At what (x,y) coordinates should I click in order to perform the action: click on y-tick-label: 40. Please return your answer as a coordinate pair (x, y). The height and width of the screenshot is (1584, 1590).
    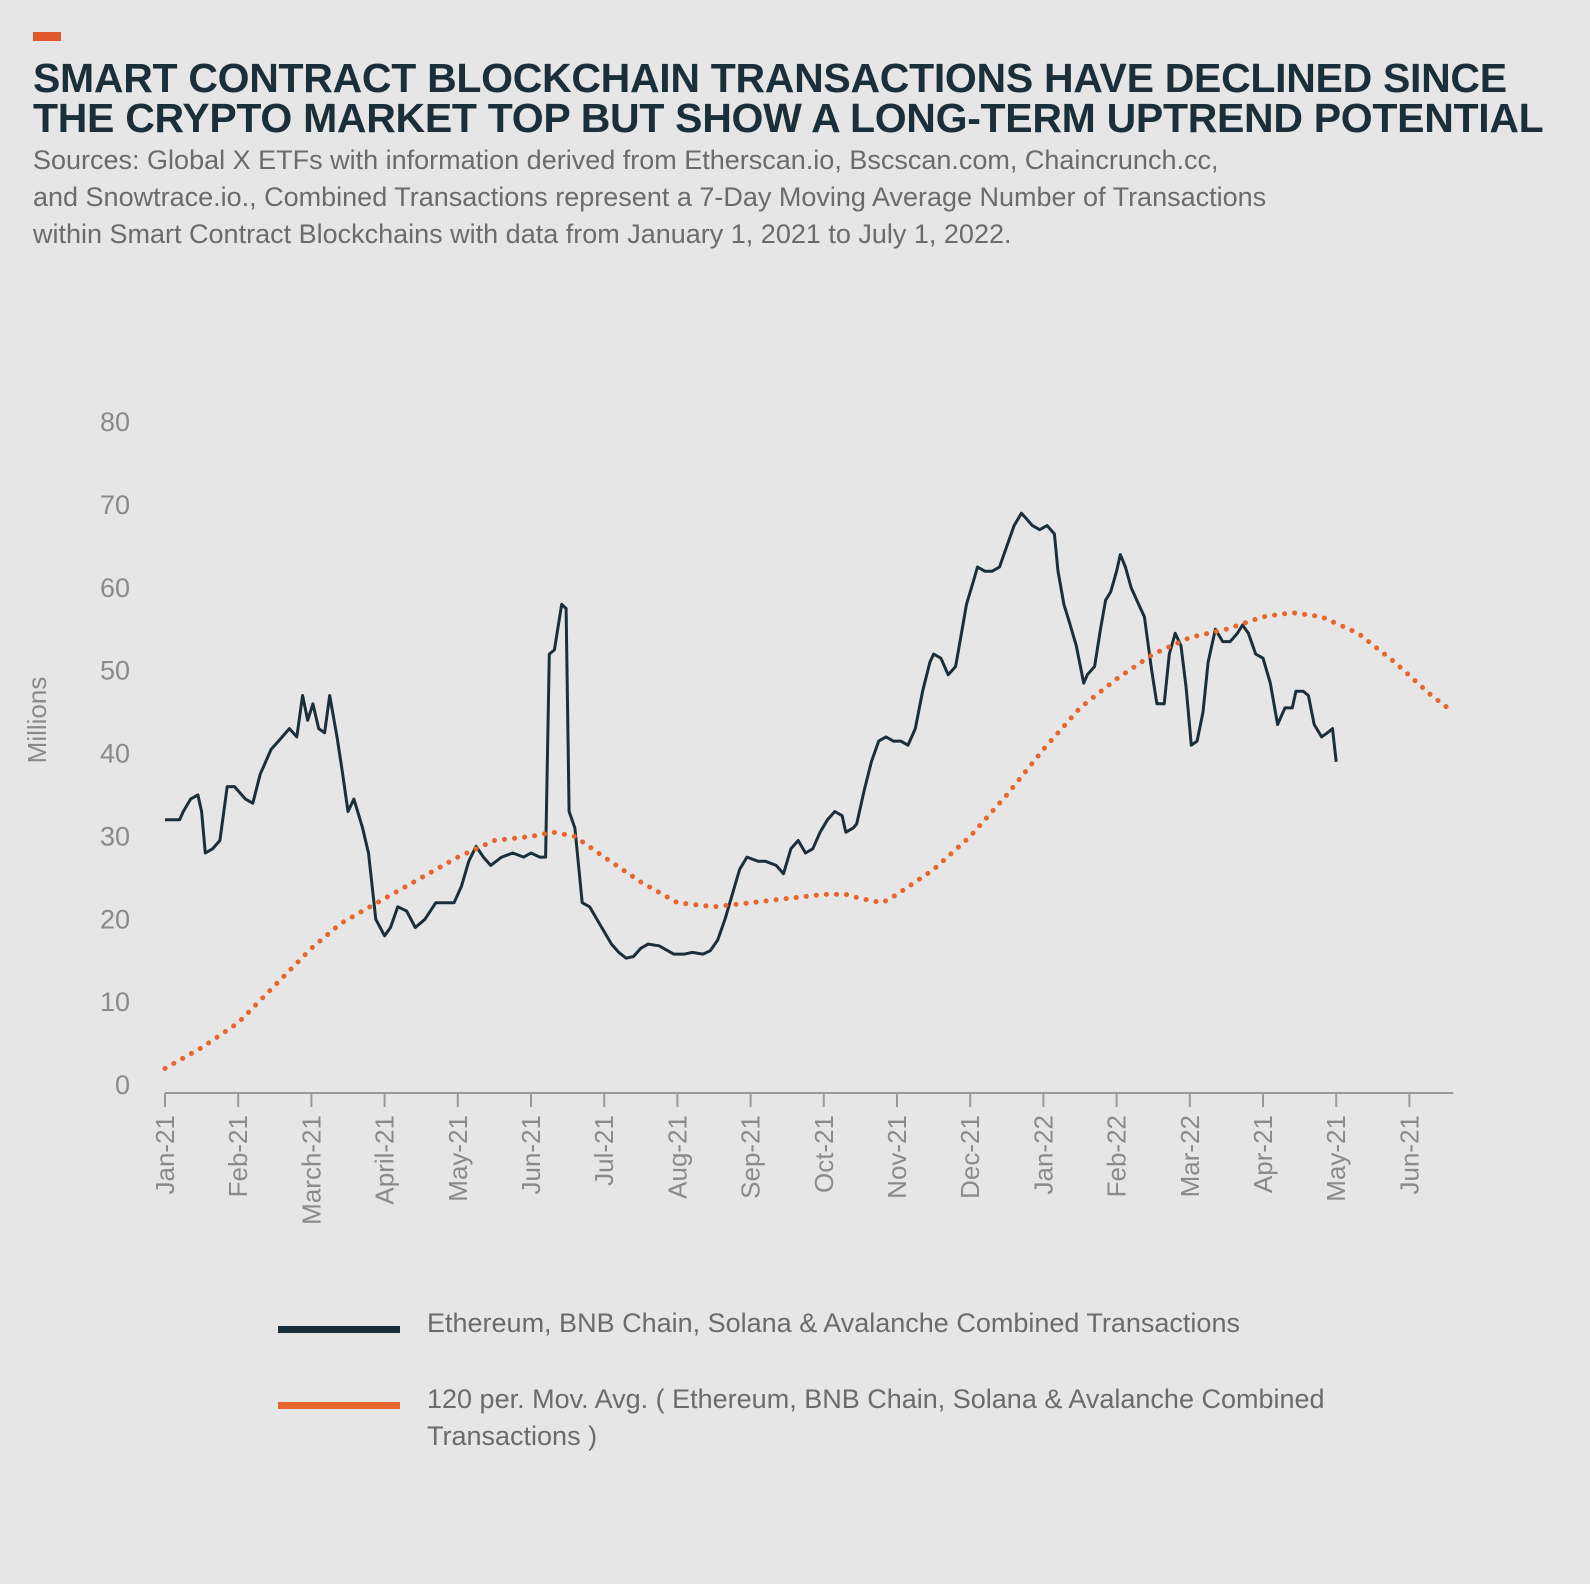
    Looking at the image, I should click on (115, 754).